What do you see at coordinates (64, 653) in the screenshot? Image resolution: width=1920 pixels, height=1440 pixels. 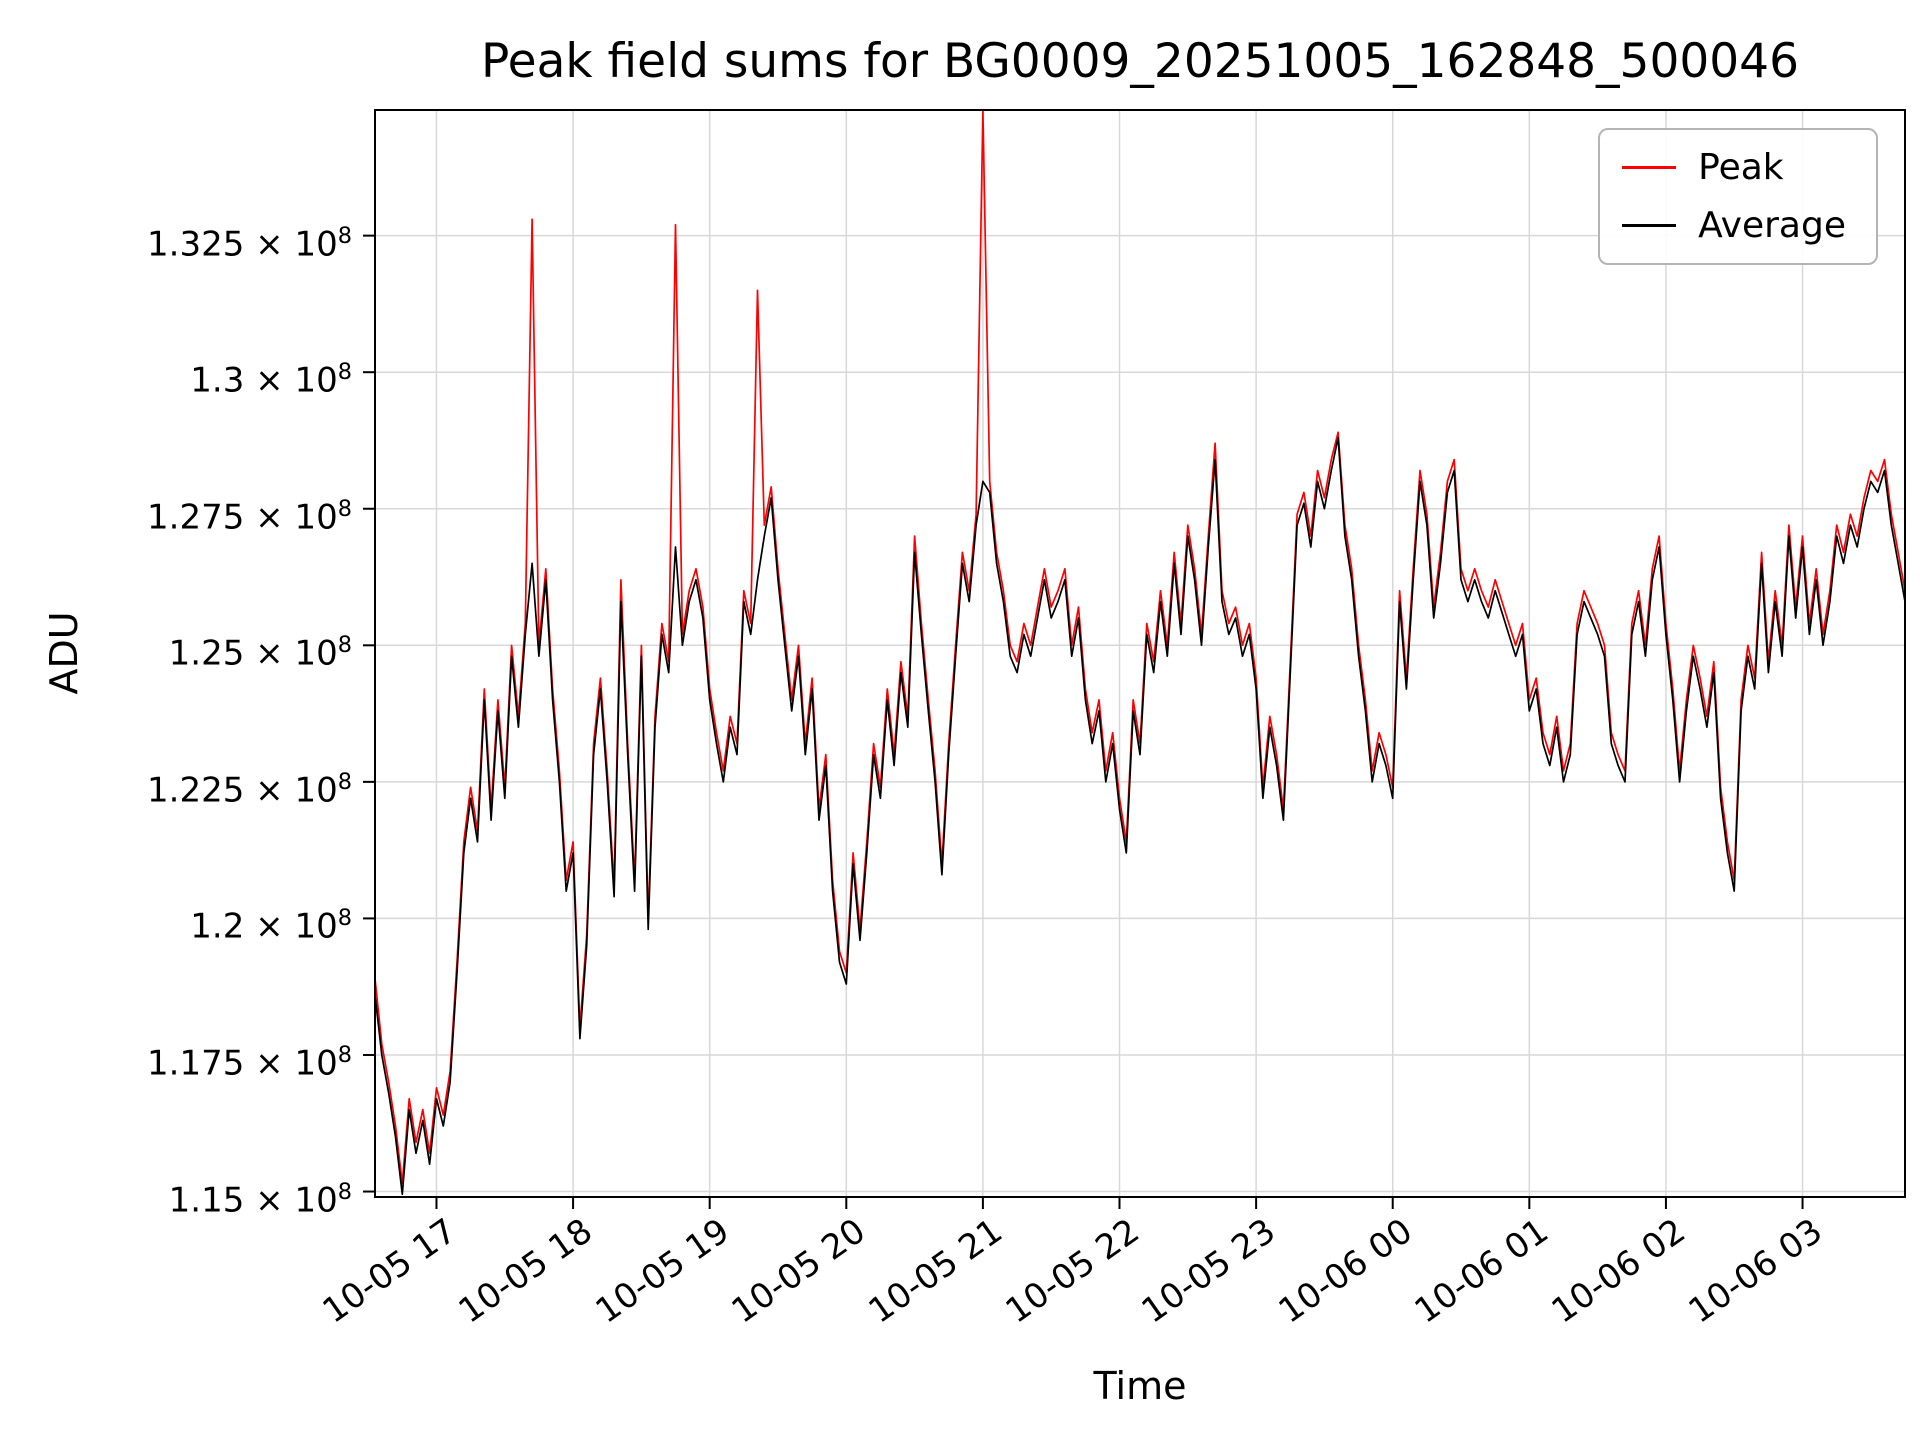 I see `y-axis-label: ADU` at bounding box center [64, 653].